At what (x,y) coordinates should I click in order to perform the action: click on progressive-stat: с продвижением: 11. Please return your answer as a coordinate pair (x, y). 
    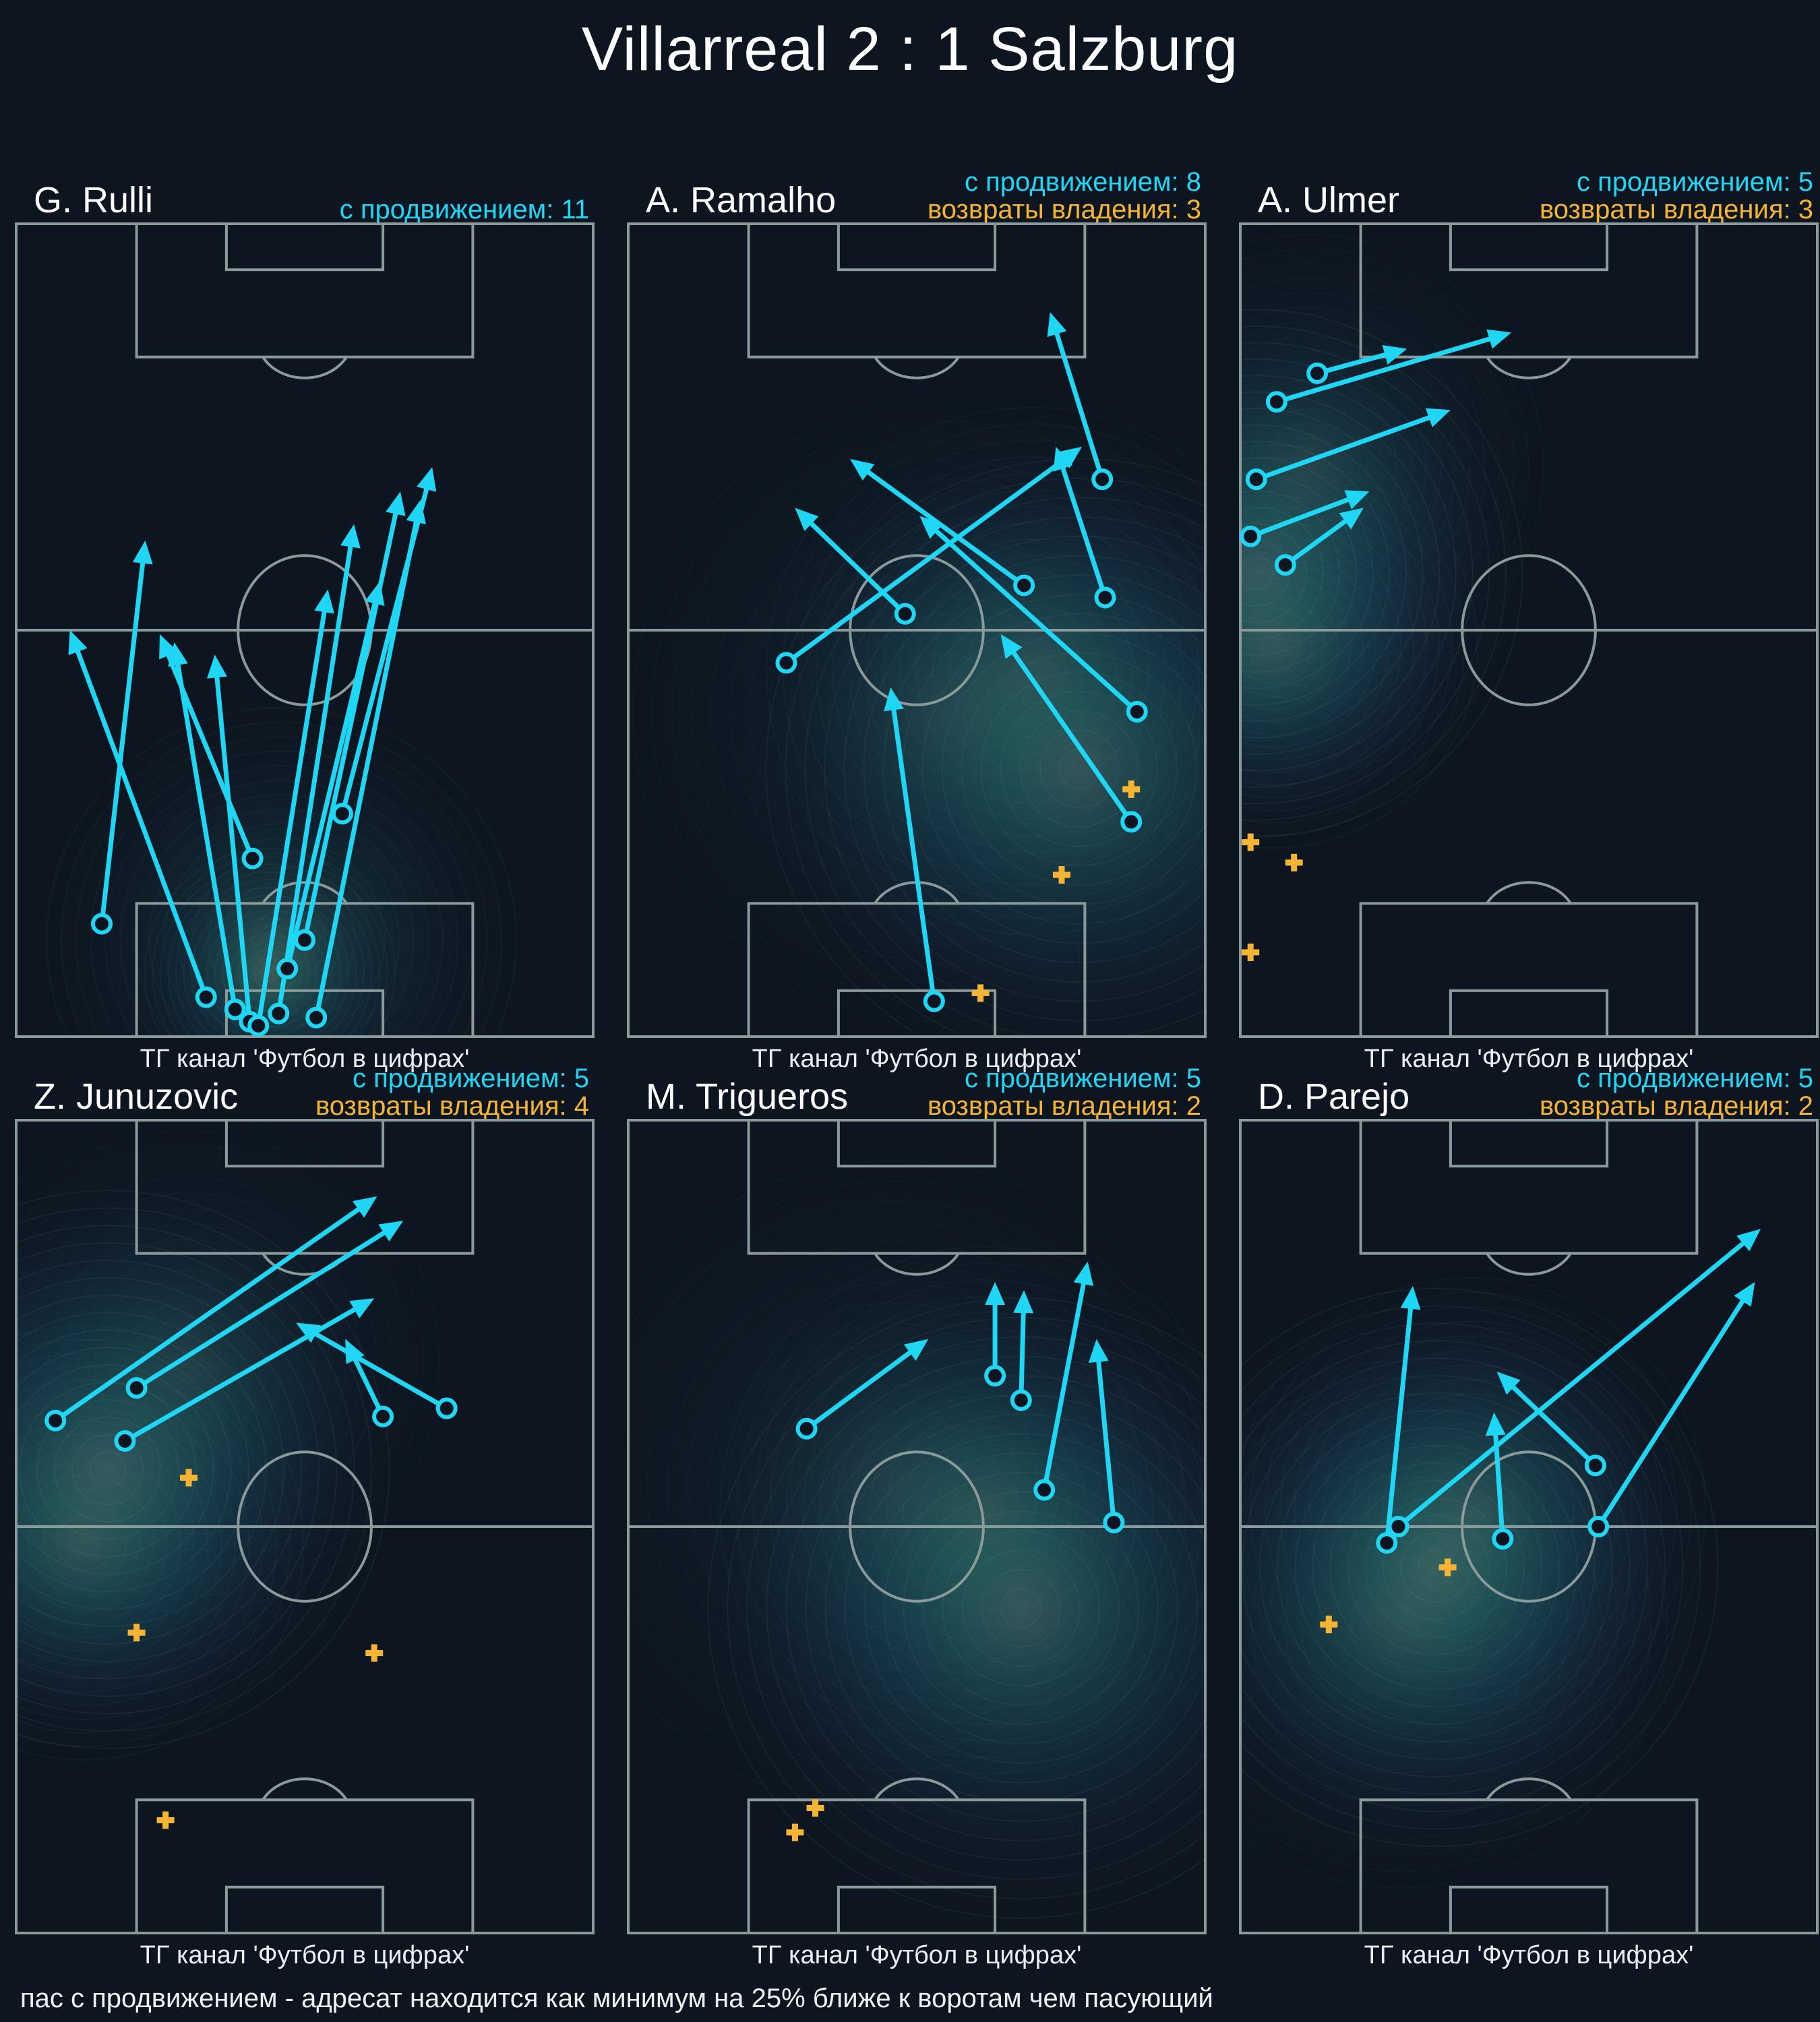
    Looking at the image, I should click on (464, 210).